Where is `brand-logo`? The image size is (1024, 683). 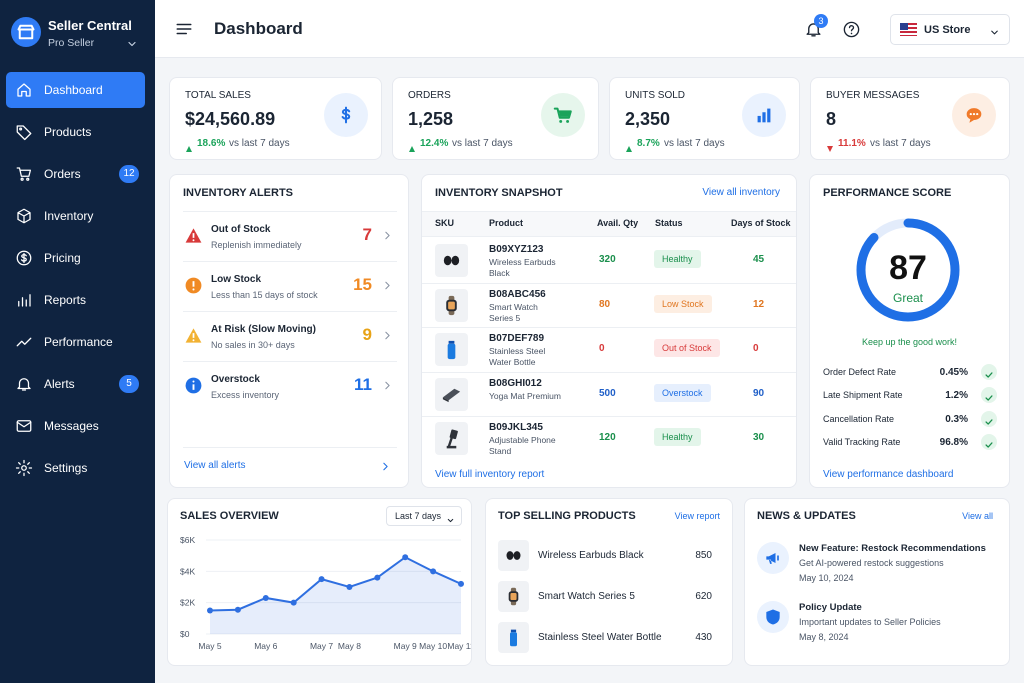 brand-logo is located at coordinates (26, 32).